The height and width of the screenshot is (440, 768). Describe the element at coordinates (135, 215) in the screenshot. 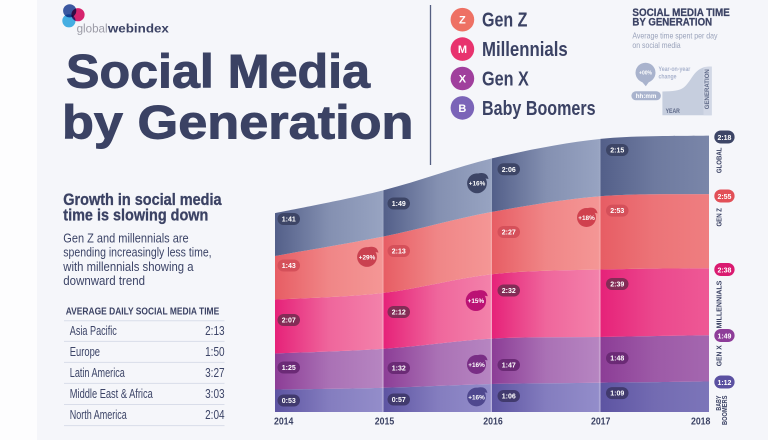

I see `svg-text: time is slowing down` at that location.